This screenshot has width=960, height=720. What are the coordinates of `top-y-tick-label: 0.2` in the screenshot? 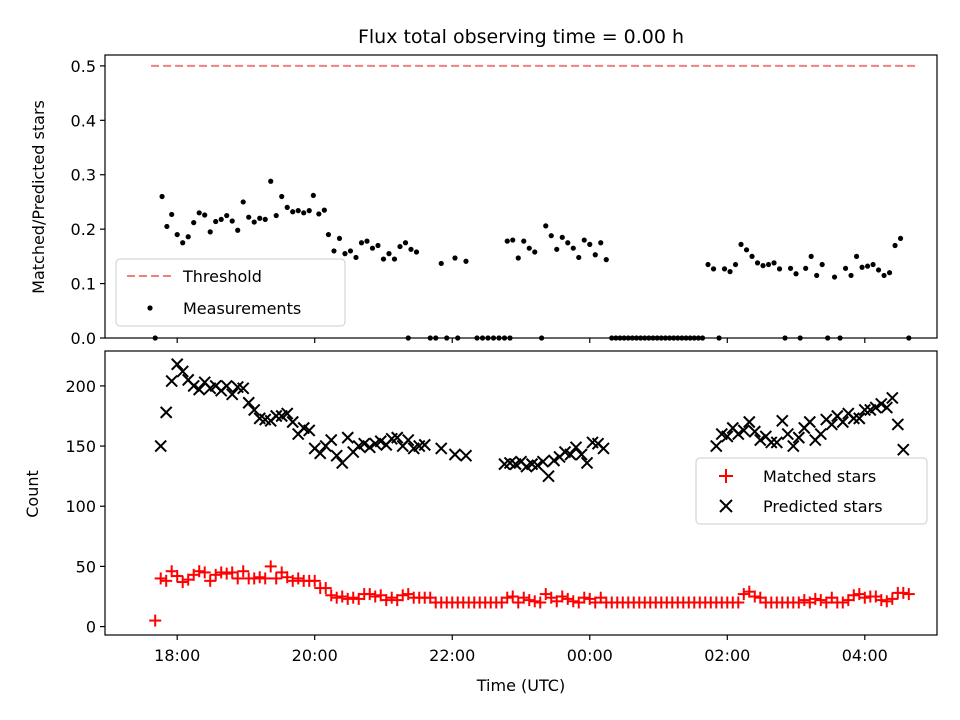 It's located at (83, 229).